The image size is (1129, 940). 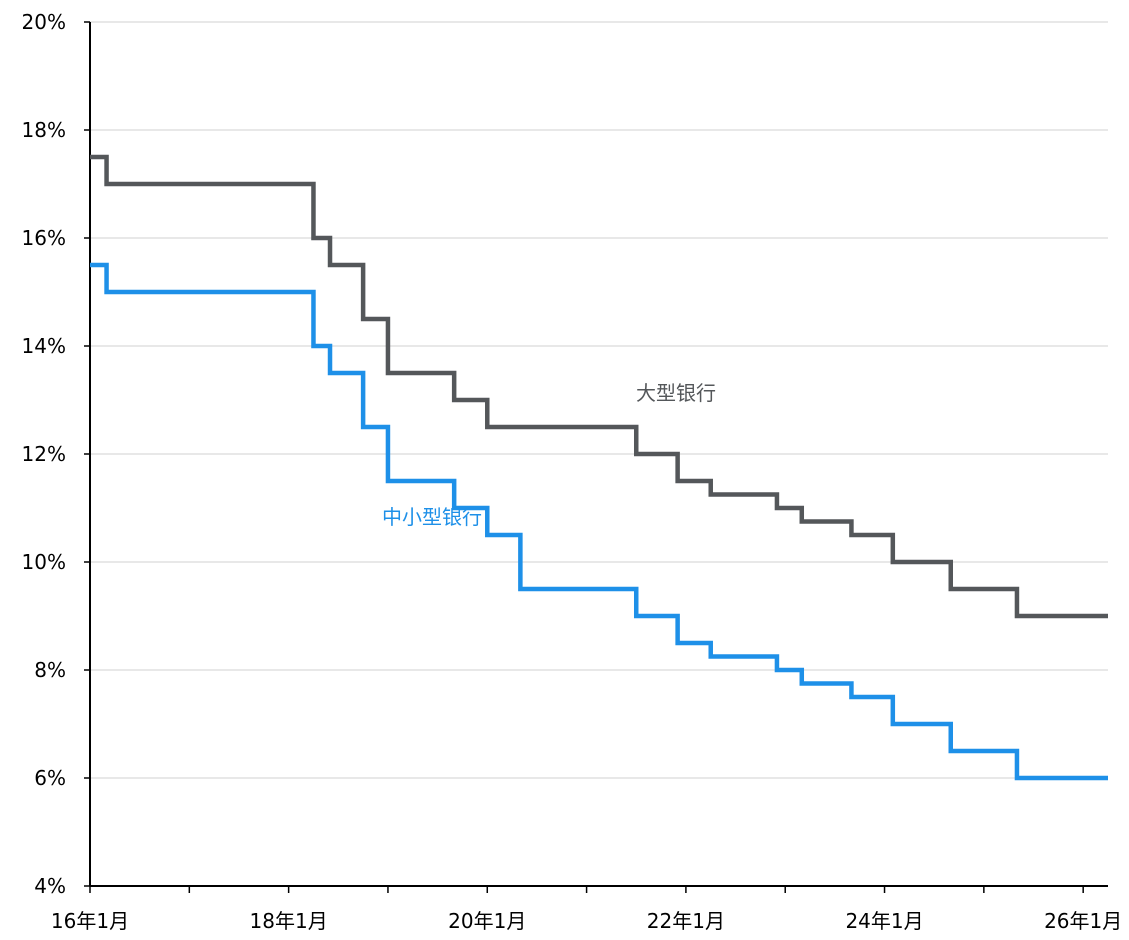 What do you see at coordinates (50, 886) in the screenshot?
I see `y-tick-label: 4%` at bounding box center [50, 886].